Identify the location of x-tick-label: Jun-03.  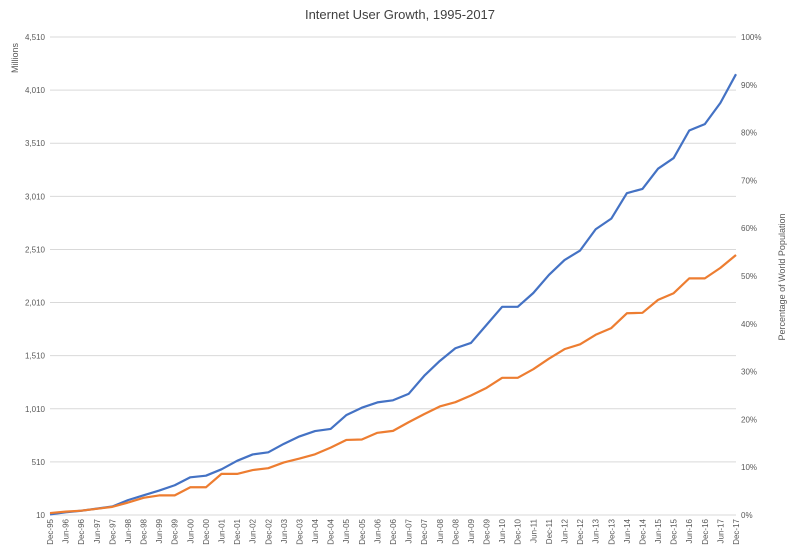
(284, 530).